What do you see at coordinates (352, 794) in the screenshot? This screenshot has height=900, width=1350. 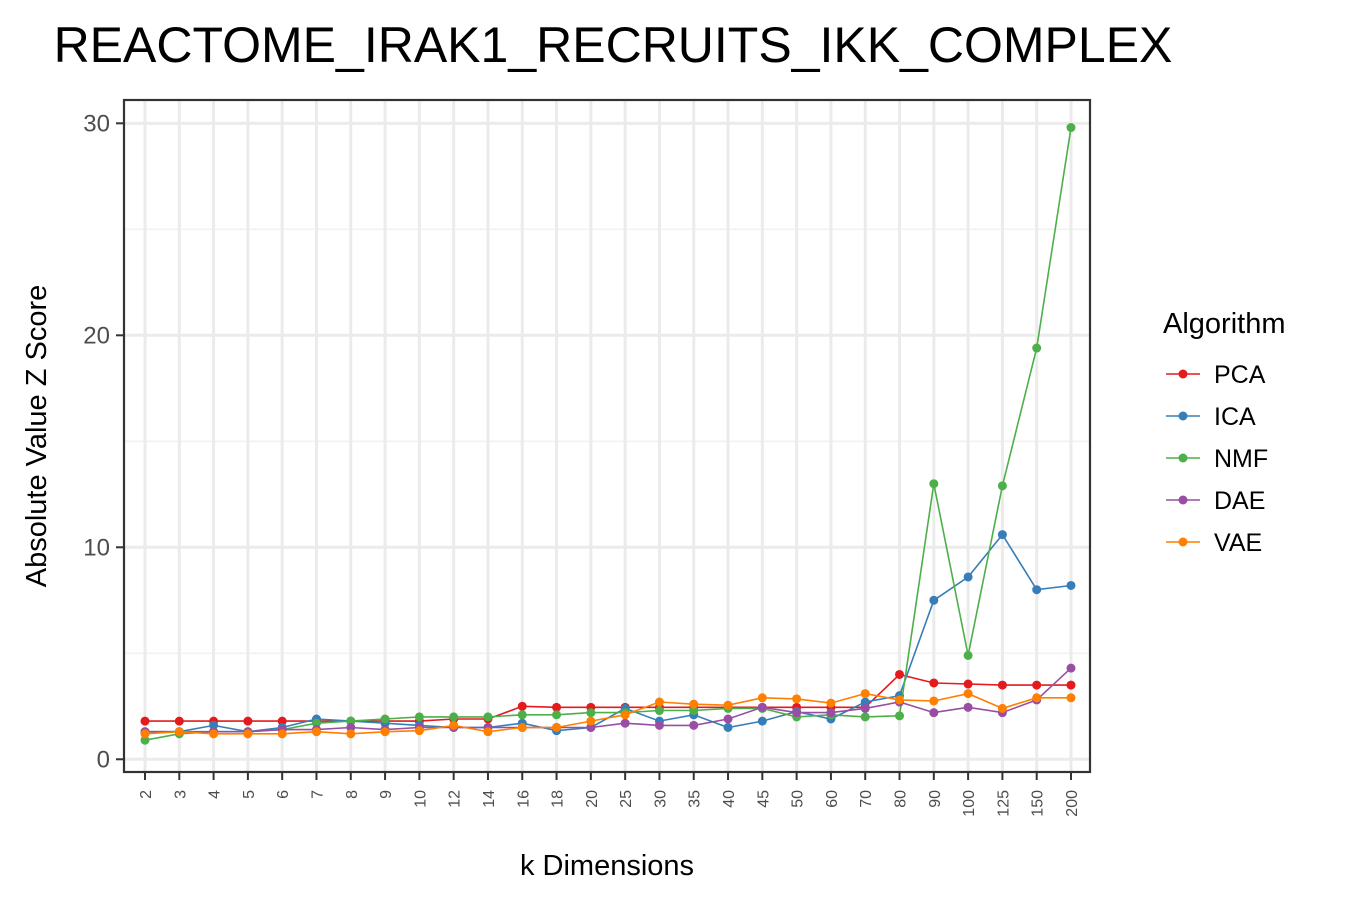 I see `x-tick-label: 8` at bounding box center [352, 794].